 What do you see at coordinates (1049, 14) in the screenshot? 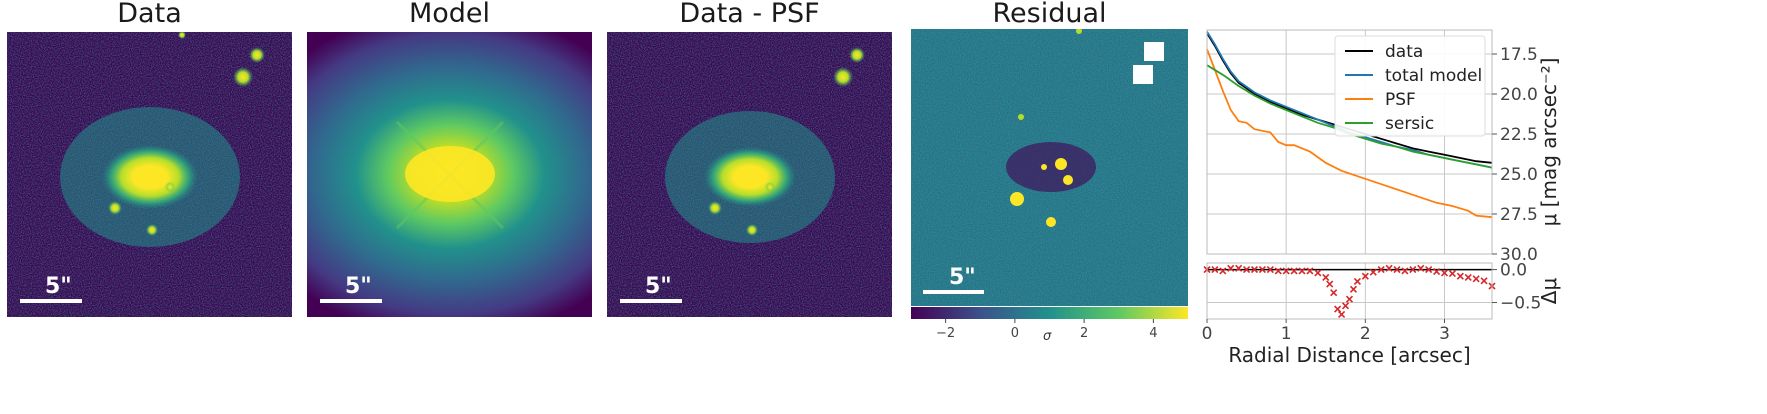
I see `residual-panel-title: Residual` at bounding box center [1049, 14].